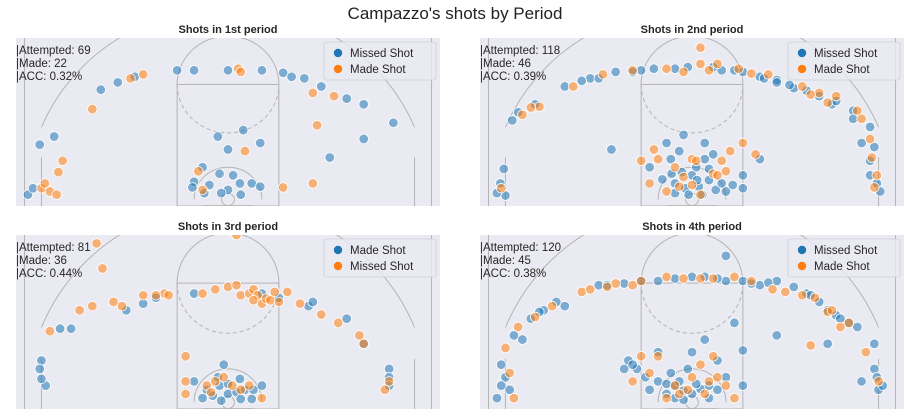 The image size is (910, 418). Describe the element at coordinates (41, 261) in the screenshot. I see `stat-line: |Made: 36` at that location.